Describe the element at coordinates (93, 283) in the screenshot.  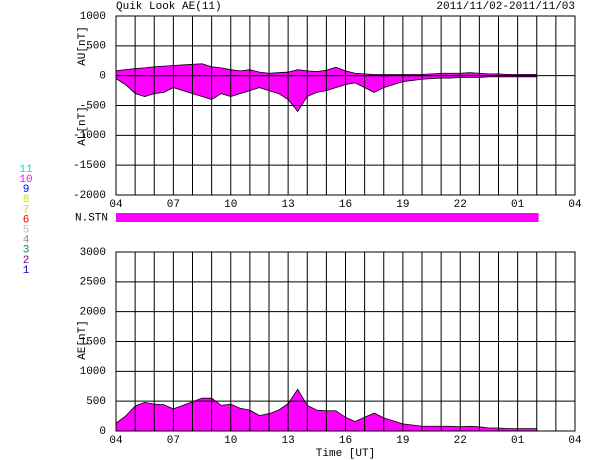
I see `y-tick-label: 2500` at that location.